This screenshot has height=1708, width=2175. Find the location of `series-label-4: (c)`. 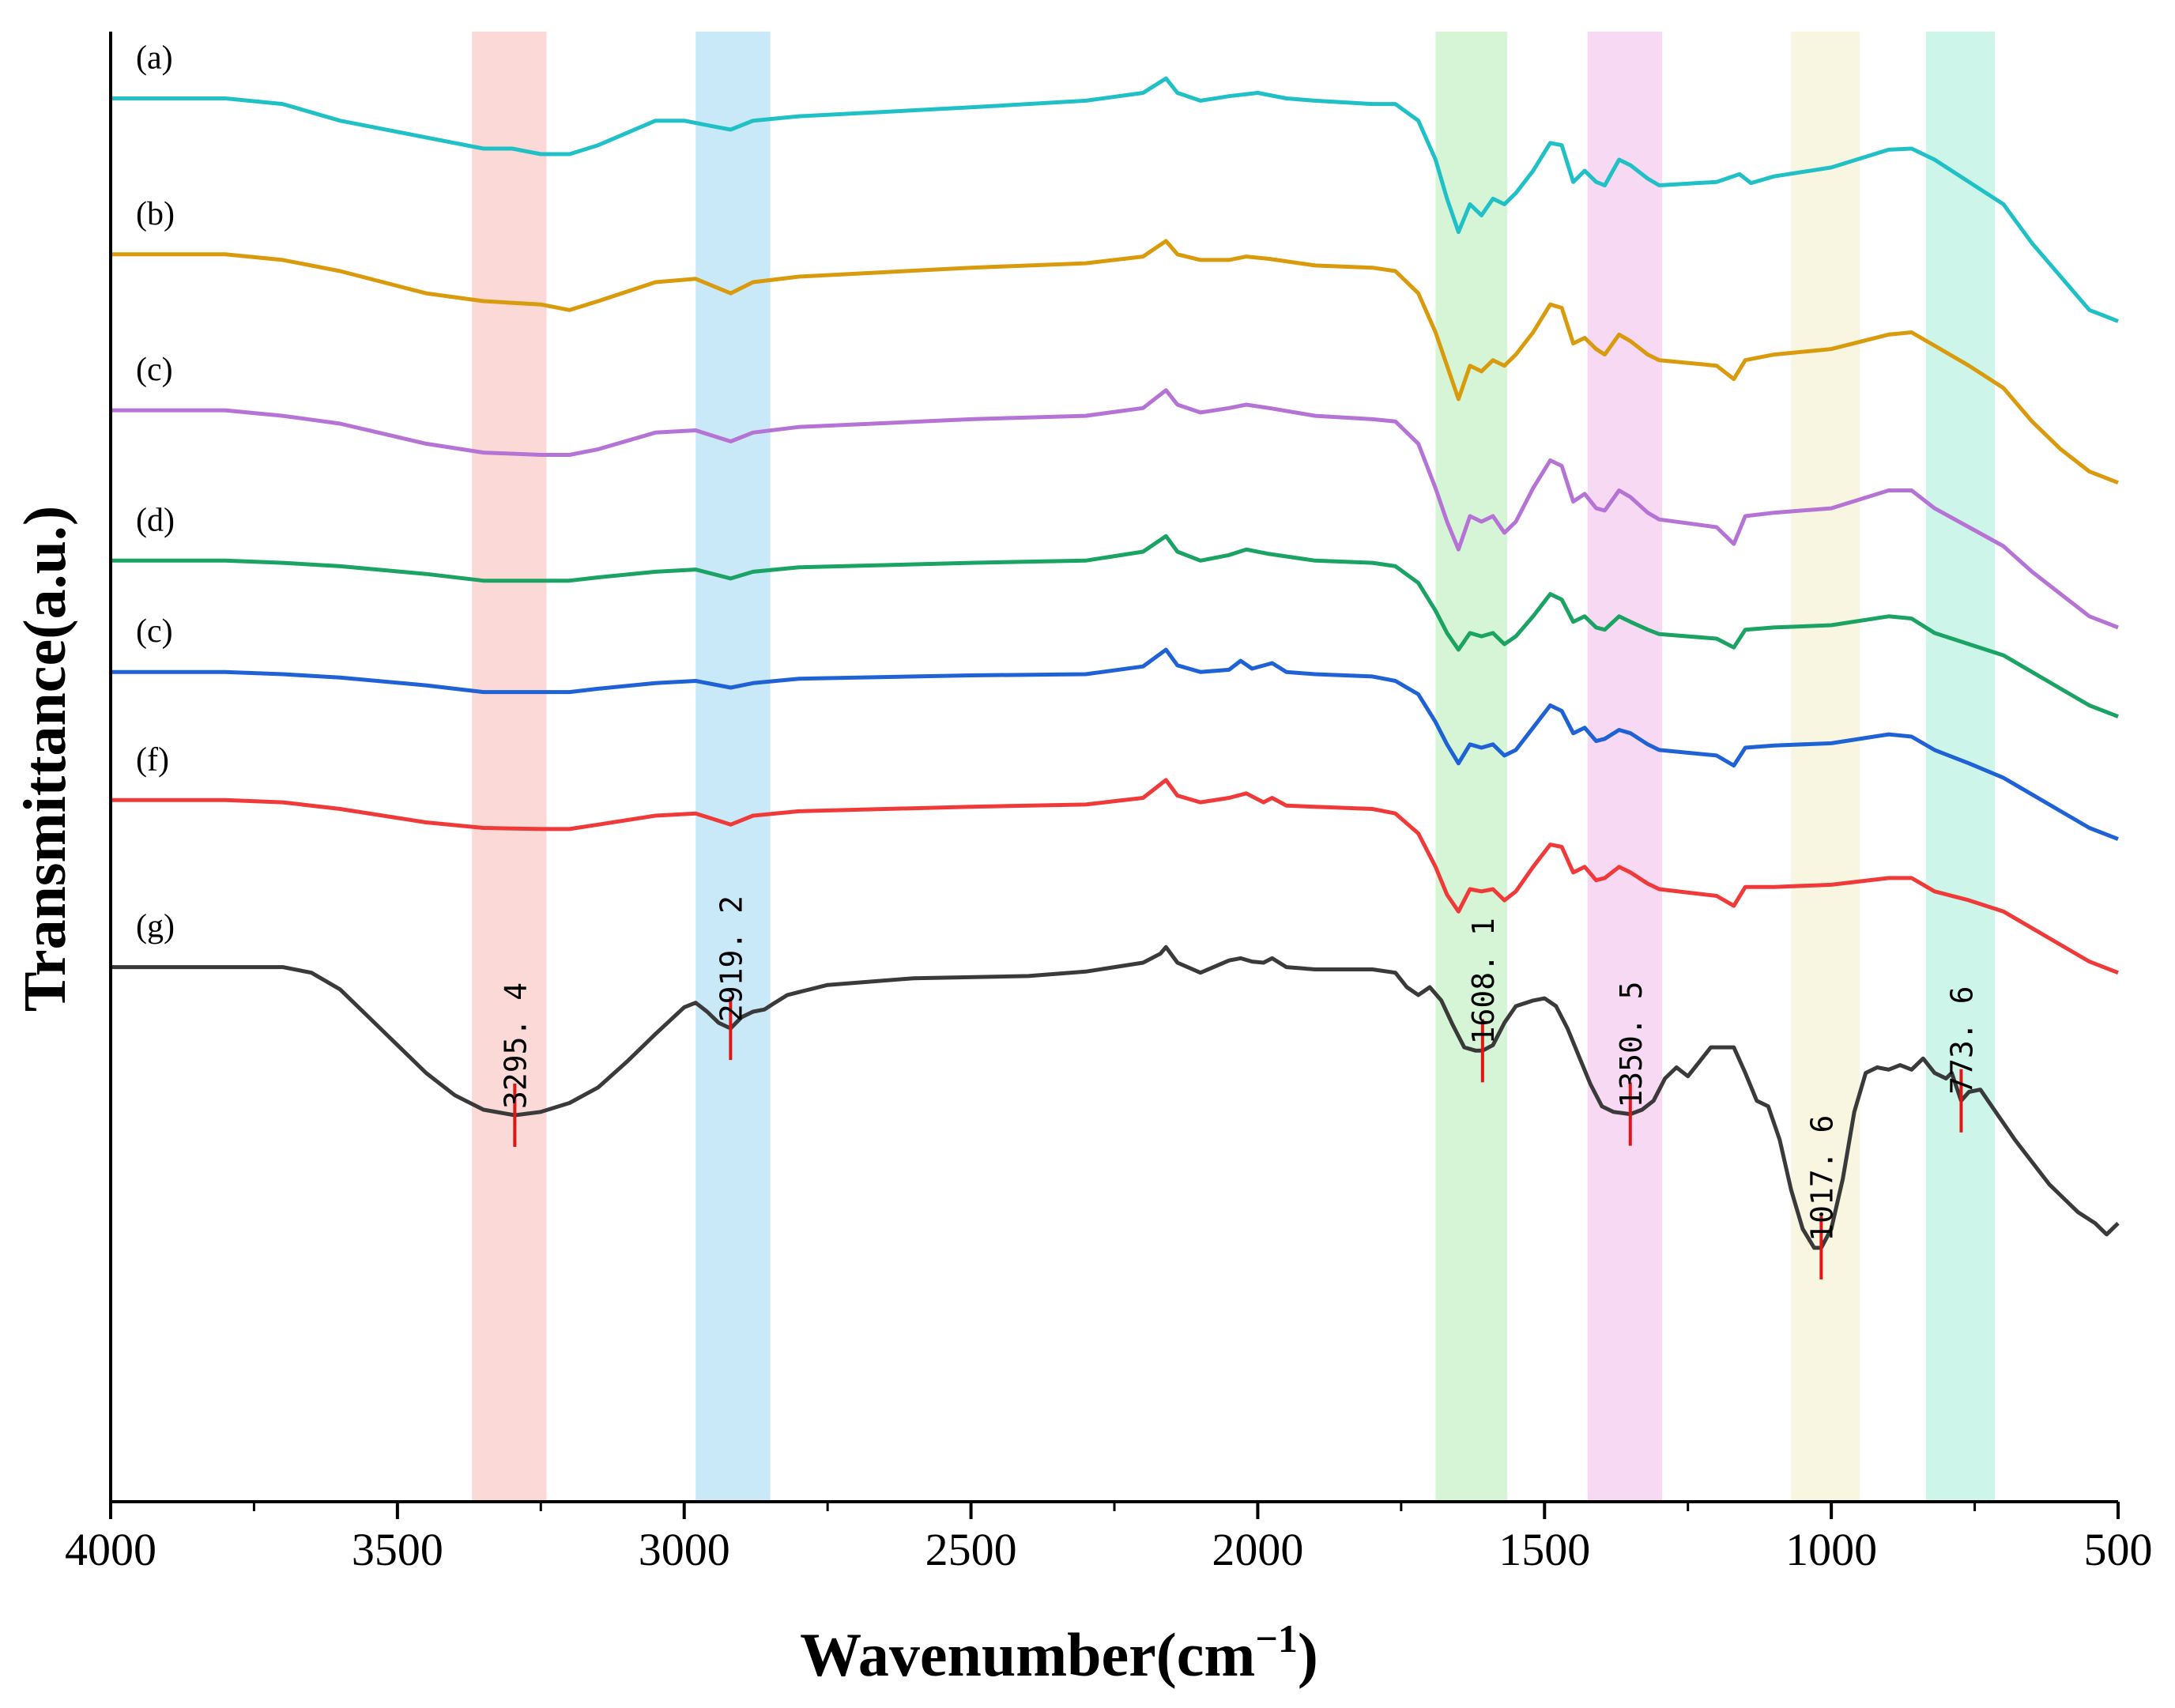

series-label-4: (c) is located at coordinates (154, 631).